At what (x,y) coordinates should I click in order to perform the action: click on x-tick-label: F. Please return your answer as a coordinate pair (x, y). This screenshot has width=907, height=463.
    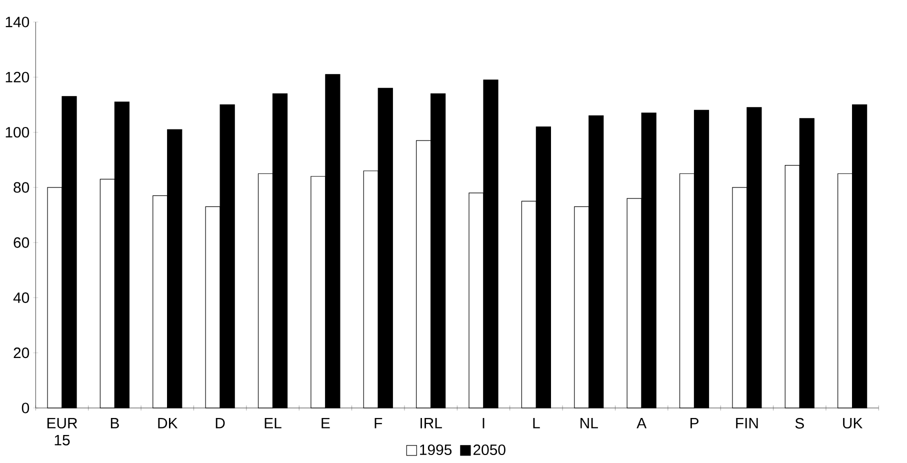
    Looking at the image, I should click on (378, 423).